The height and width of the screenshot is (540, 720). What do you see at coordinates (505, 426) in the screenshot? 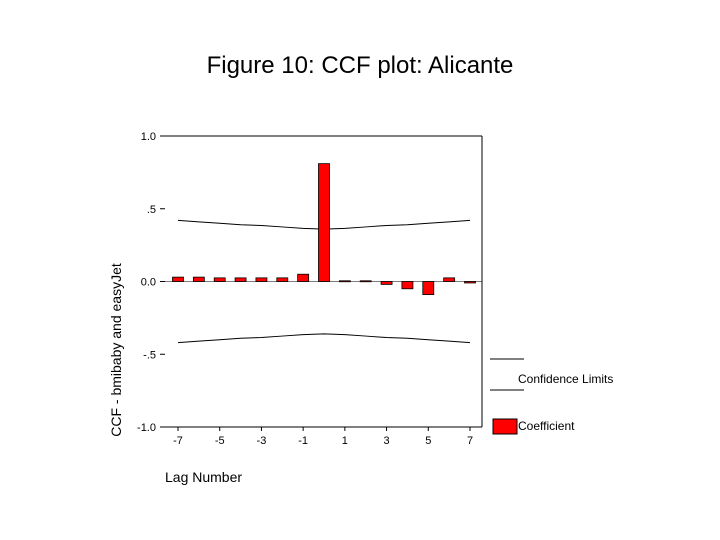
I see `legend-coefficient-swatch` at bounding box center [505, 426].